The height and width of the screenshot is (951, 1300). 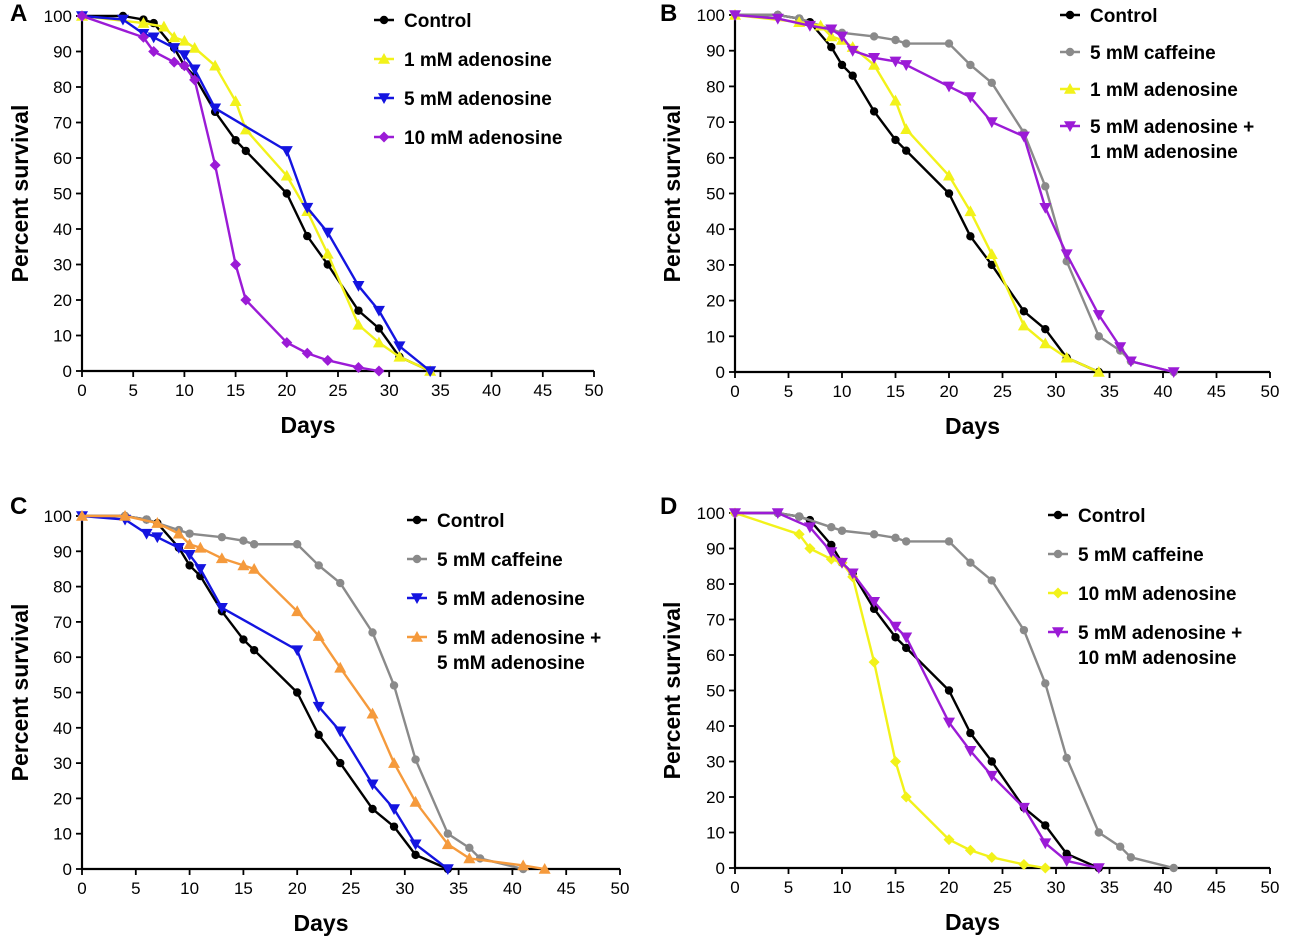 What do you see at coordinates (62, 194) in the screenshot?
I see `y-tick-label: 50` at bounding box center [62, 194].